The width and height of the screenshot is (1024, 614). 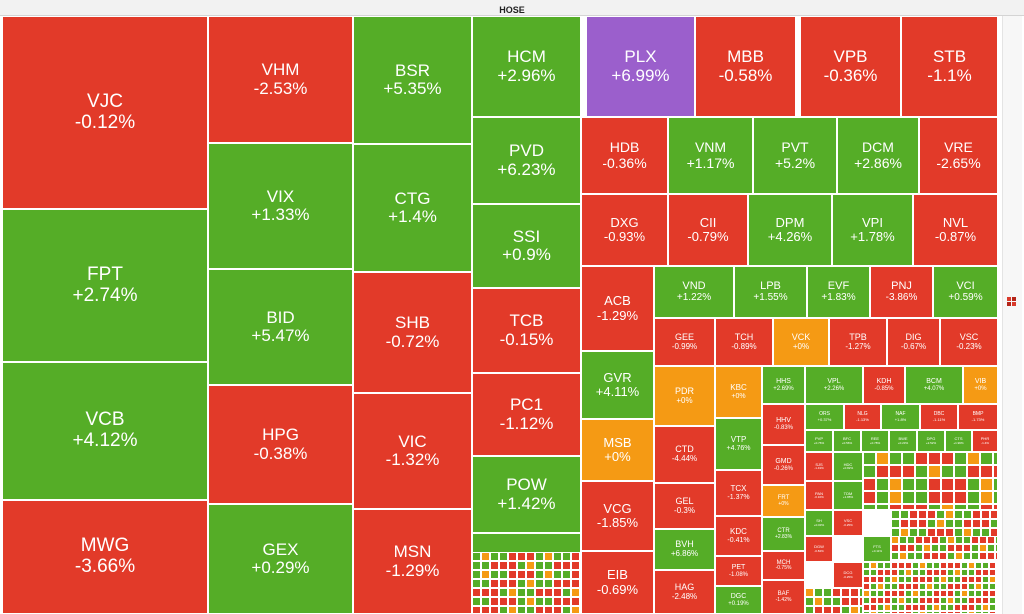 I want to click on stock-tile-nvl: NVL -0.87%, so click(x=955, y=230).